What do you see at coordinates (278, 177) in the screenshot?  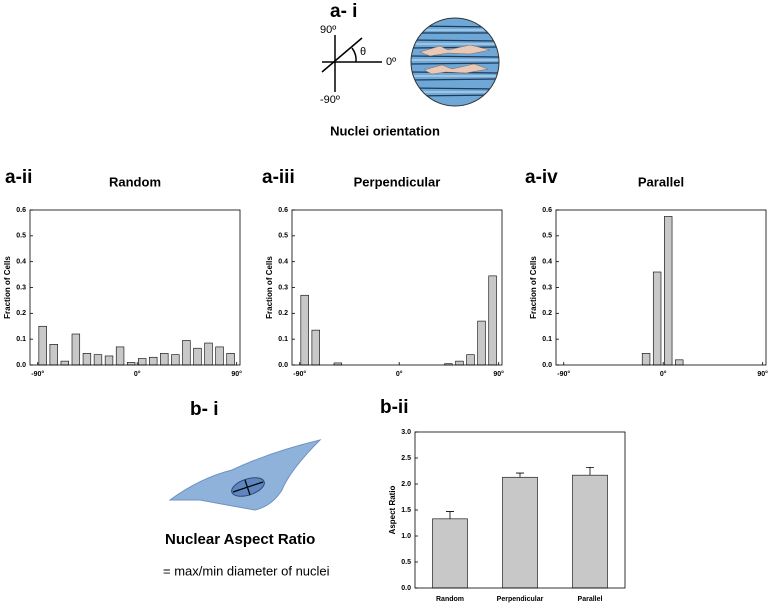 I see `panel-label: a-iii` at bounding box center [278, 177].